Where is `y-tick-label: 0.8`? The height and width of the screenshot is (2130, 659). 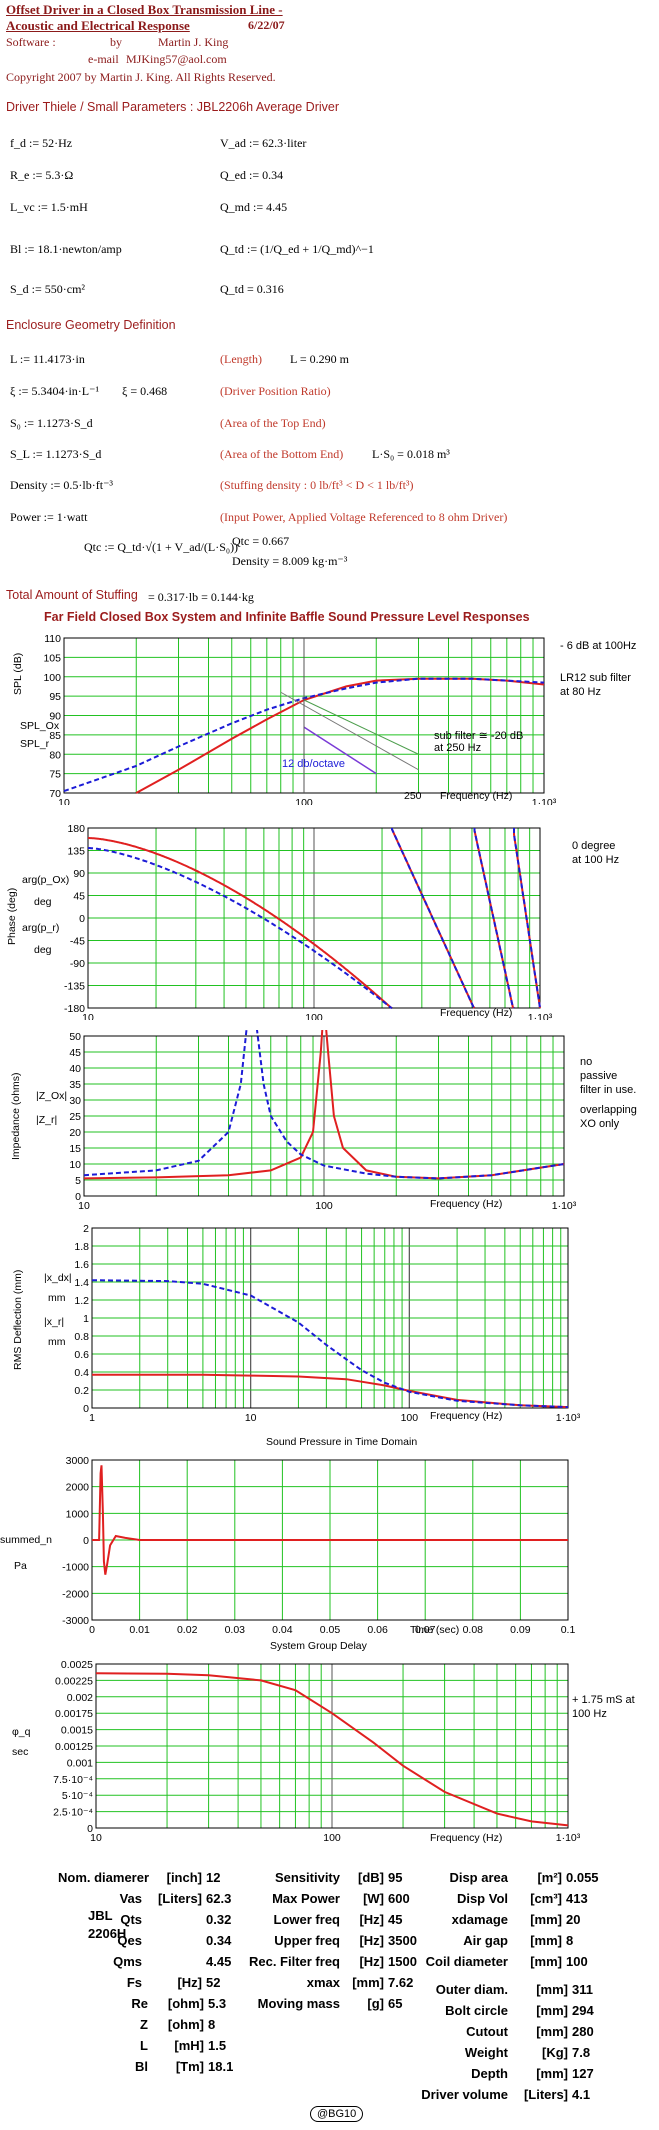
y-tick-label: 0.8 is located at coordinates (81, 1337).